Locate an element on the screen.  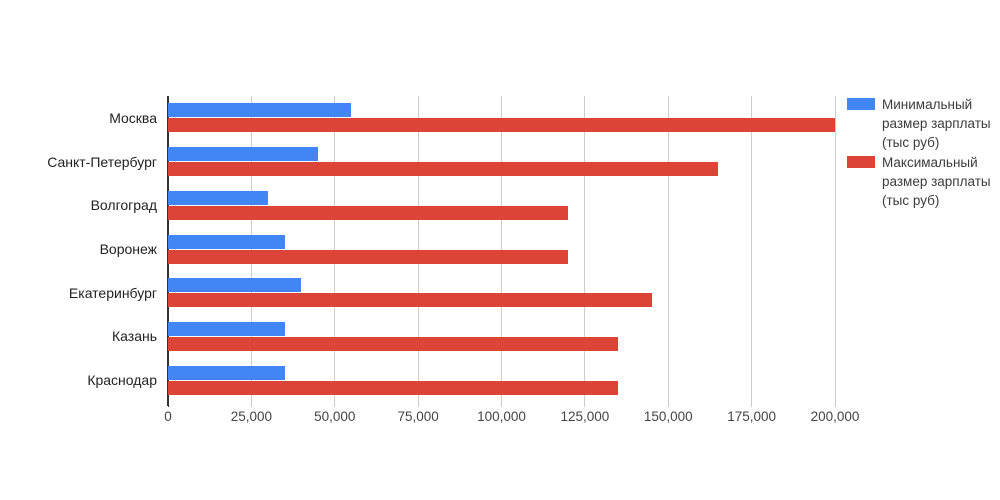
x-tick-label: 75,000 is located at coordinates (418, 416).